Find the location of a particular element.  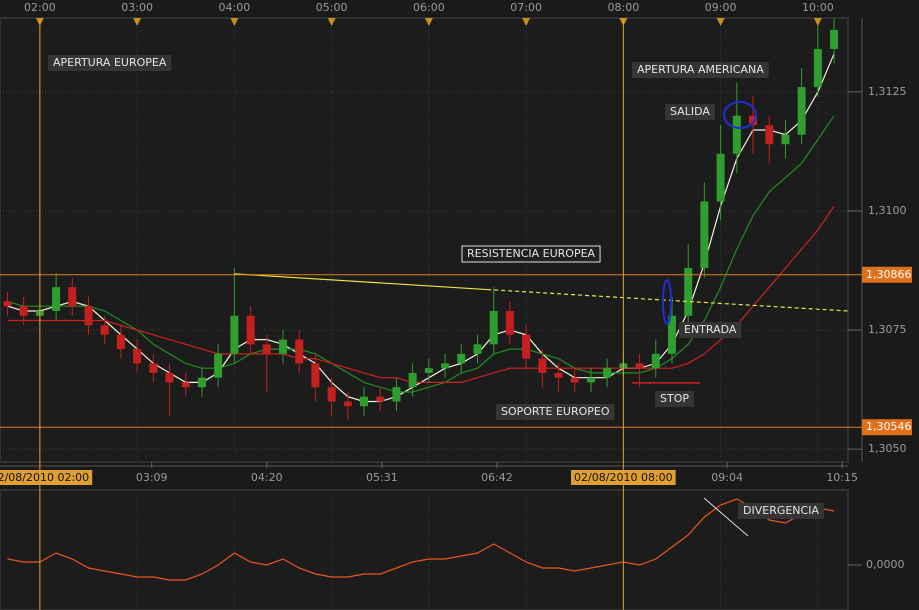

annotation: APERTURA EUROPEA is located at coordinates (110, 62).